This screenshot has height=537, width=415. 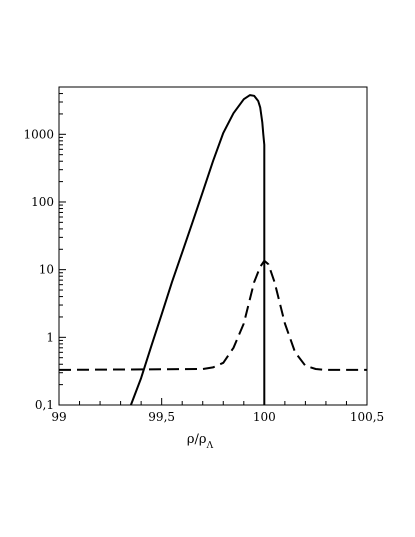 What do you see at coordinates (217, 411) in the screenshot?
I see `x-axis: 99 99,5 100 100,5` at bounding box center [217, 411].